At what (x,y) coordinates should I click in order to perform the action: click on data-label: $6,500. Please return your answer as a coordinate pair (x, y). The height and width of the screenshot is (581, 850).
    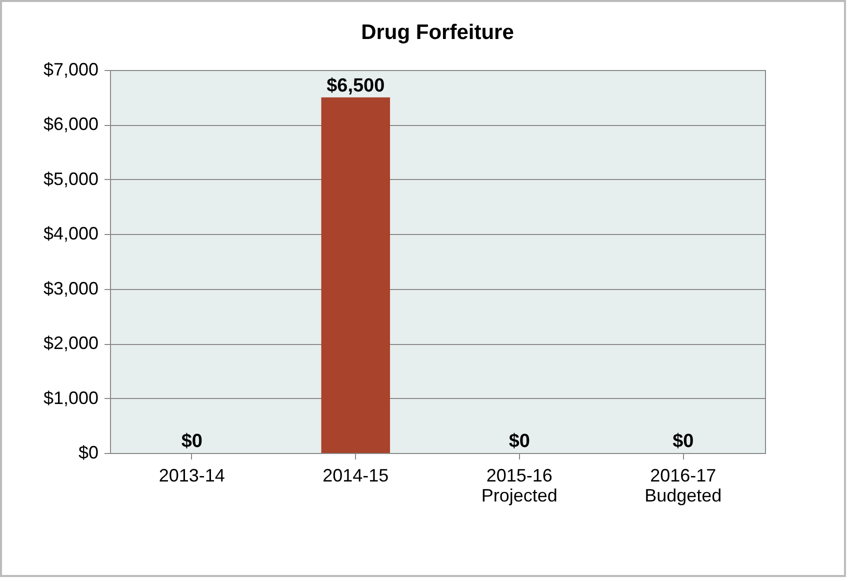
    Looking at the image, I should click on (355, 85).